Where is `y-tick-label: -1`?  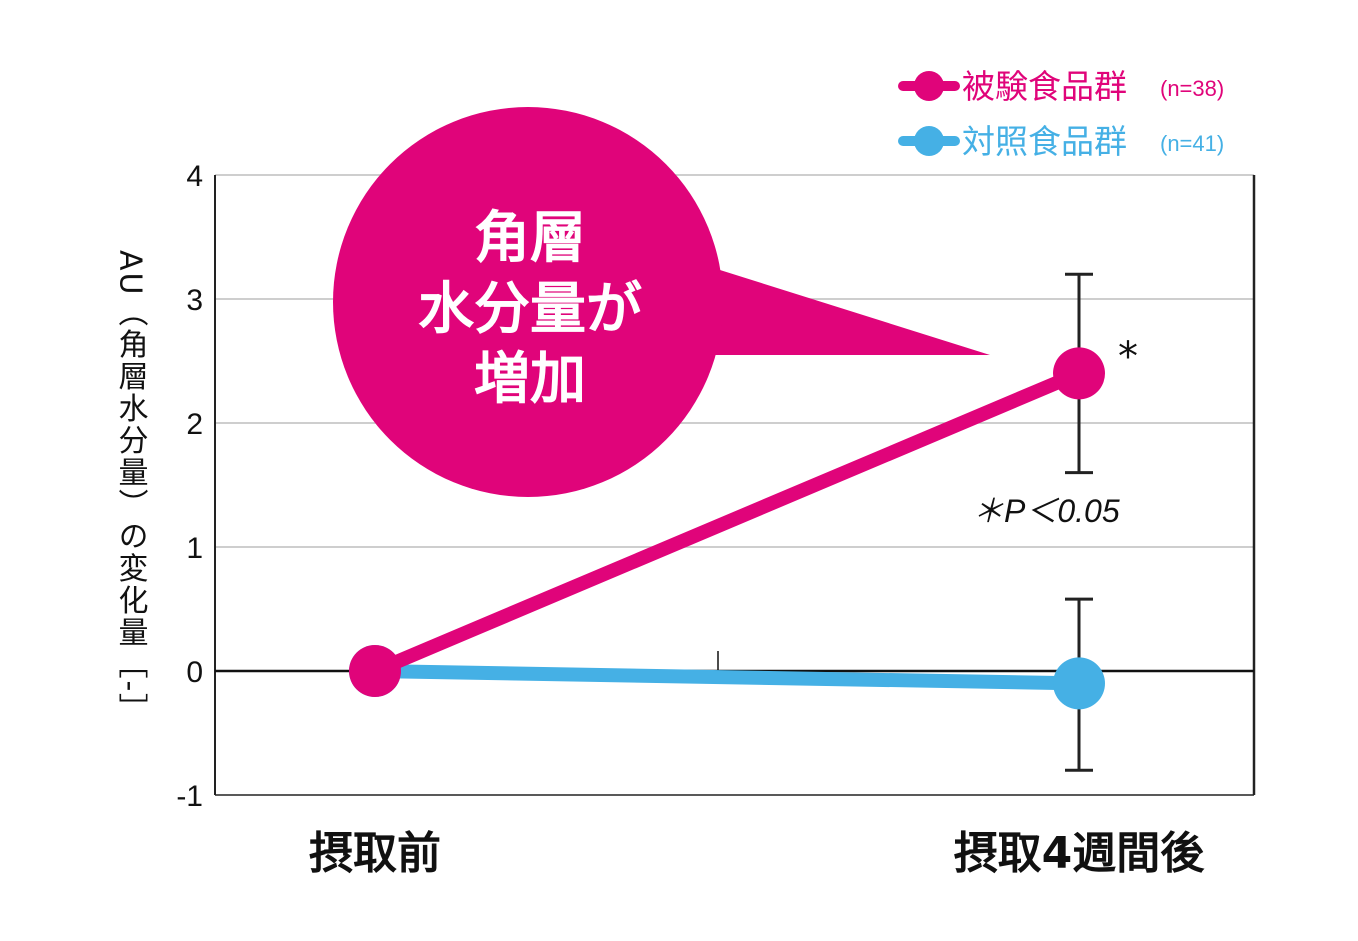
y-tick-label: -1 is located at coordinates (189, 796).